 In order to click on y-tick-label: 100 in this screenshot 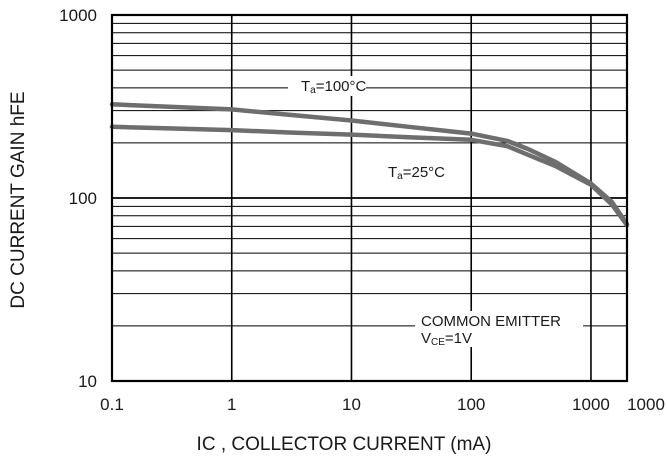, I will do `click(83, 198)`.